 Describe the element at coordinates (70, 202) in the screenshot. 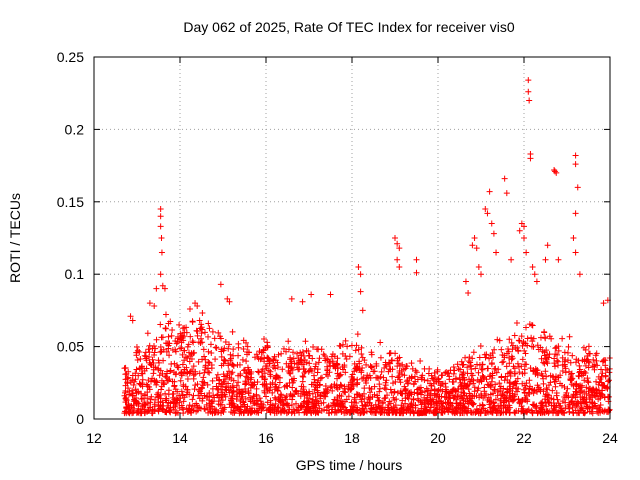

I see `y-tick-label: 0.15` at that location.